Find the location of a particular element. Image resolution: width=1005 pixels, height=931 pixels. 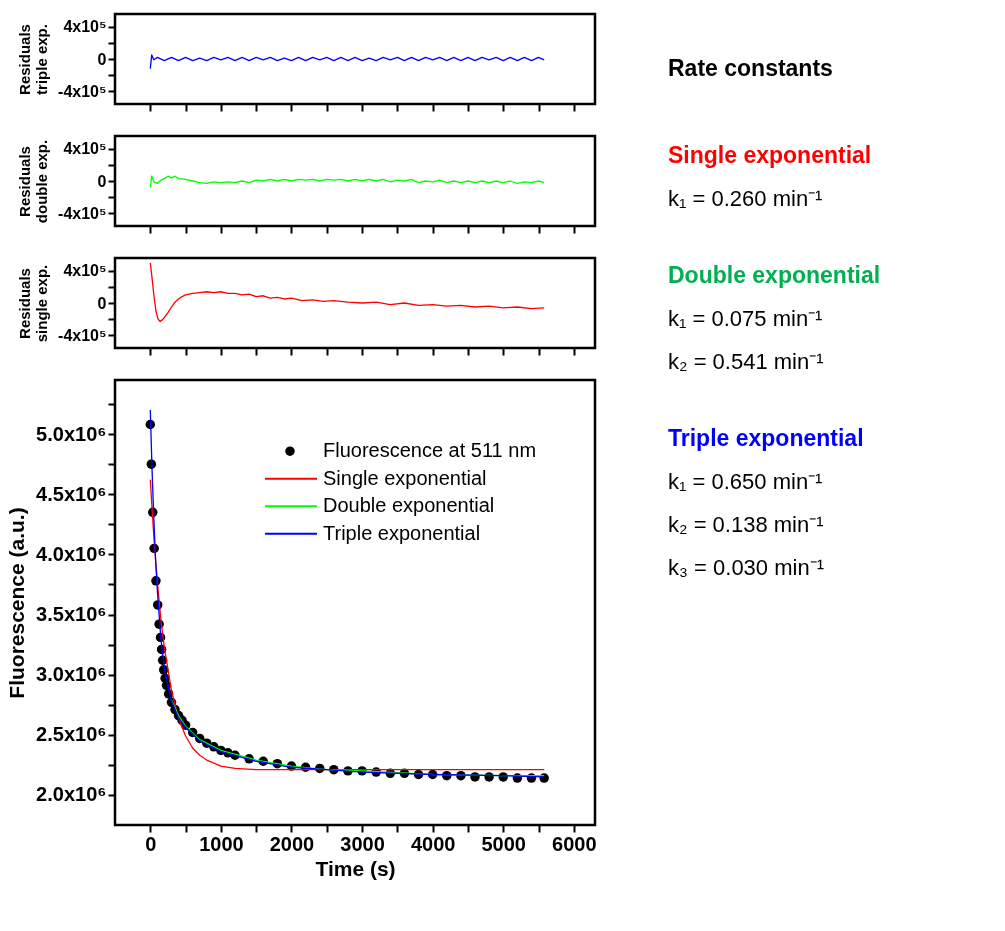

text: k₁ = 0.260 min⁻¹ is located at coordinates (745, 198).